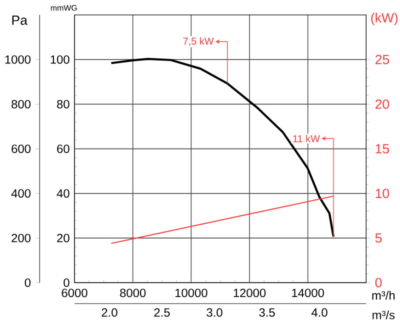  What do you see at coordinates (250, 292) in the screenshot?
I see `x-tick-label: 12000` at bounding box center [250, 292].